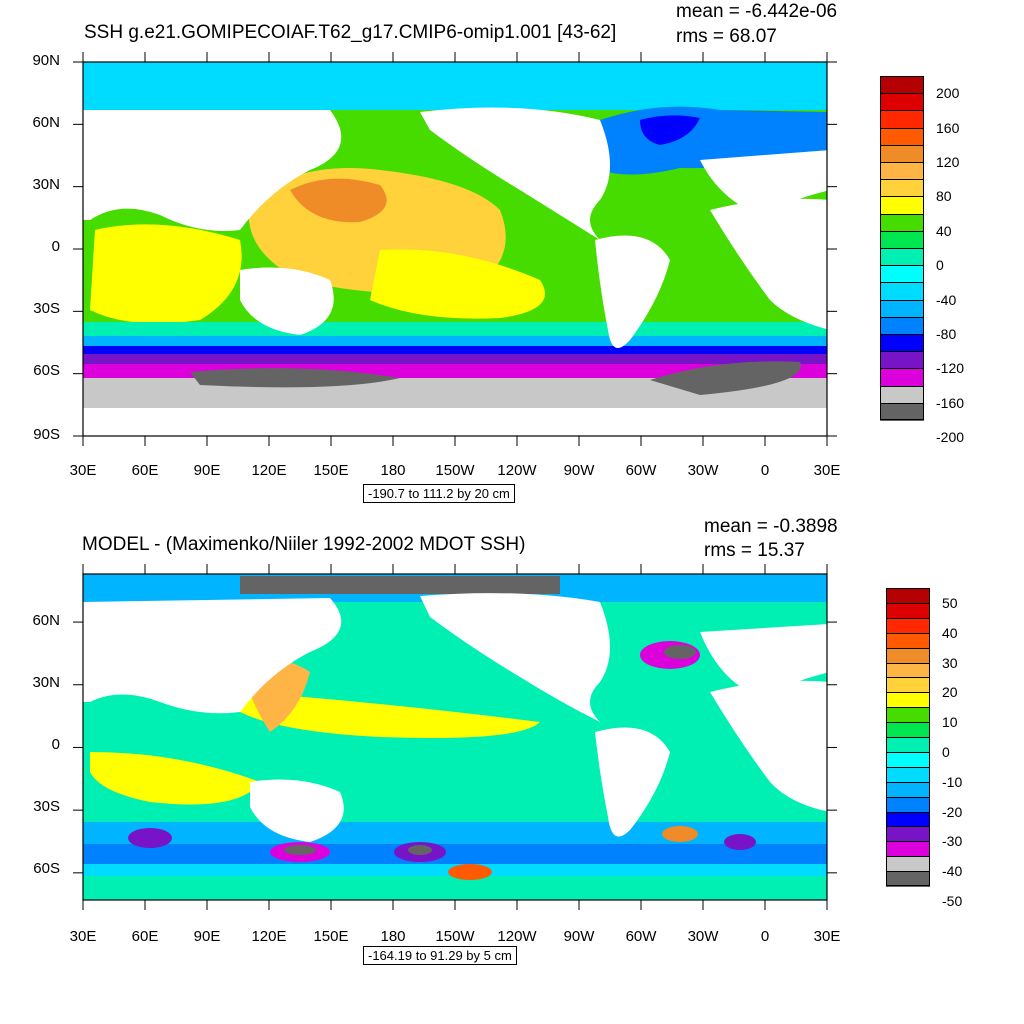 This screenshot has height=1024, width=1024. What do you see at coordinates (948, 127) in the screenshot?
I see `colorbar-label: 160` at bounding box center [948, 127].